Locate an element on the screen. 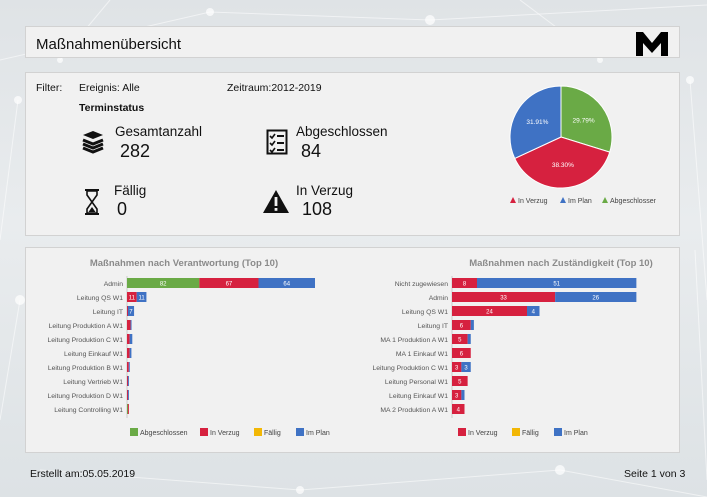 The width and height of the screenshot is (707, 497). status-heading: Terminstatus is located at coordinates (112, 108).